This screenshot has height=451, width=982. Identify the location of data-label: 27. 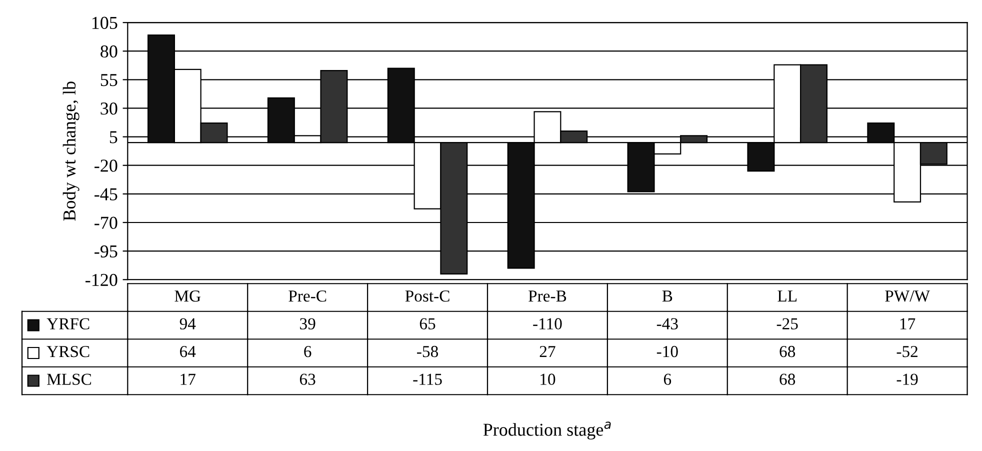
(548, 352).